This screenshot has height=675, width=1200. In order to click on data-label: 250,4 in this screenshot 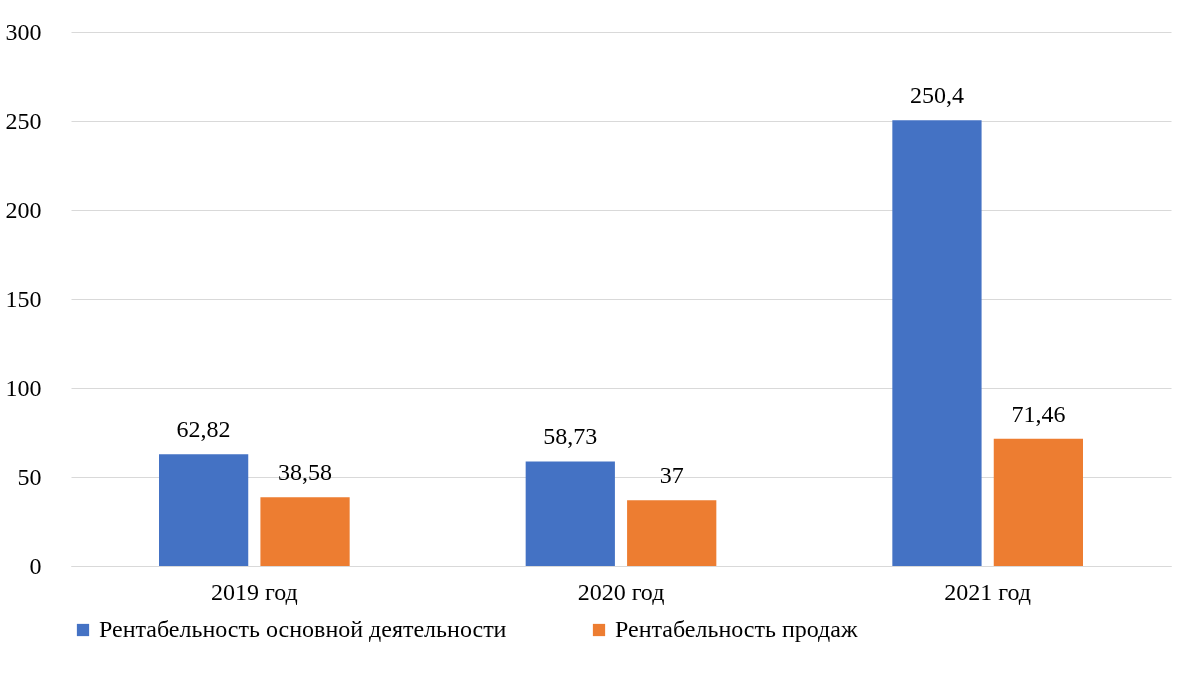, I will do `click(936, 95)`.